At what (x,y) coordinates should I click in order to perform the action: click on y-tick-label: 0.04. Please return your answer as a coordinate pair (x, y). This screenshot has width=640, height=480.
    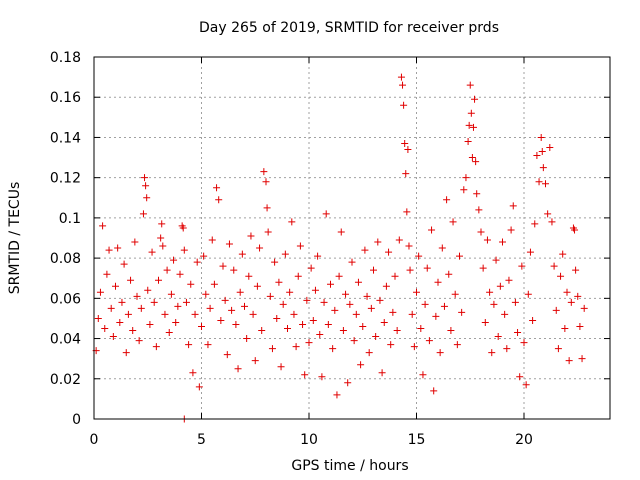
    Looking at the image, I should click on (65, 340).